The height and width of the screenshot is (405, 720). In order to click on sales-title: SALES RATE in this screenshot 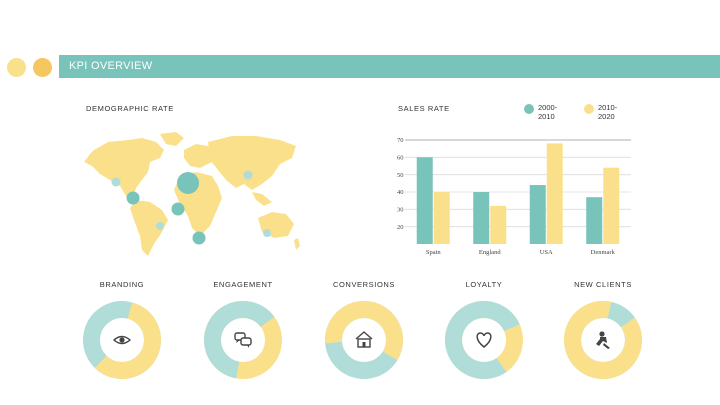, I will do `click(424, 108)`.